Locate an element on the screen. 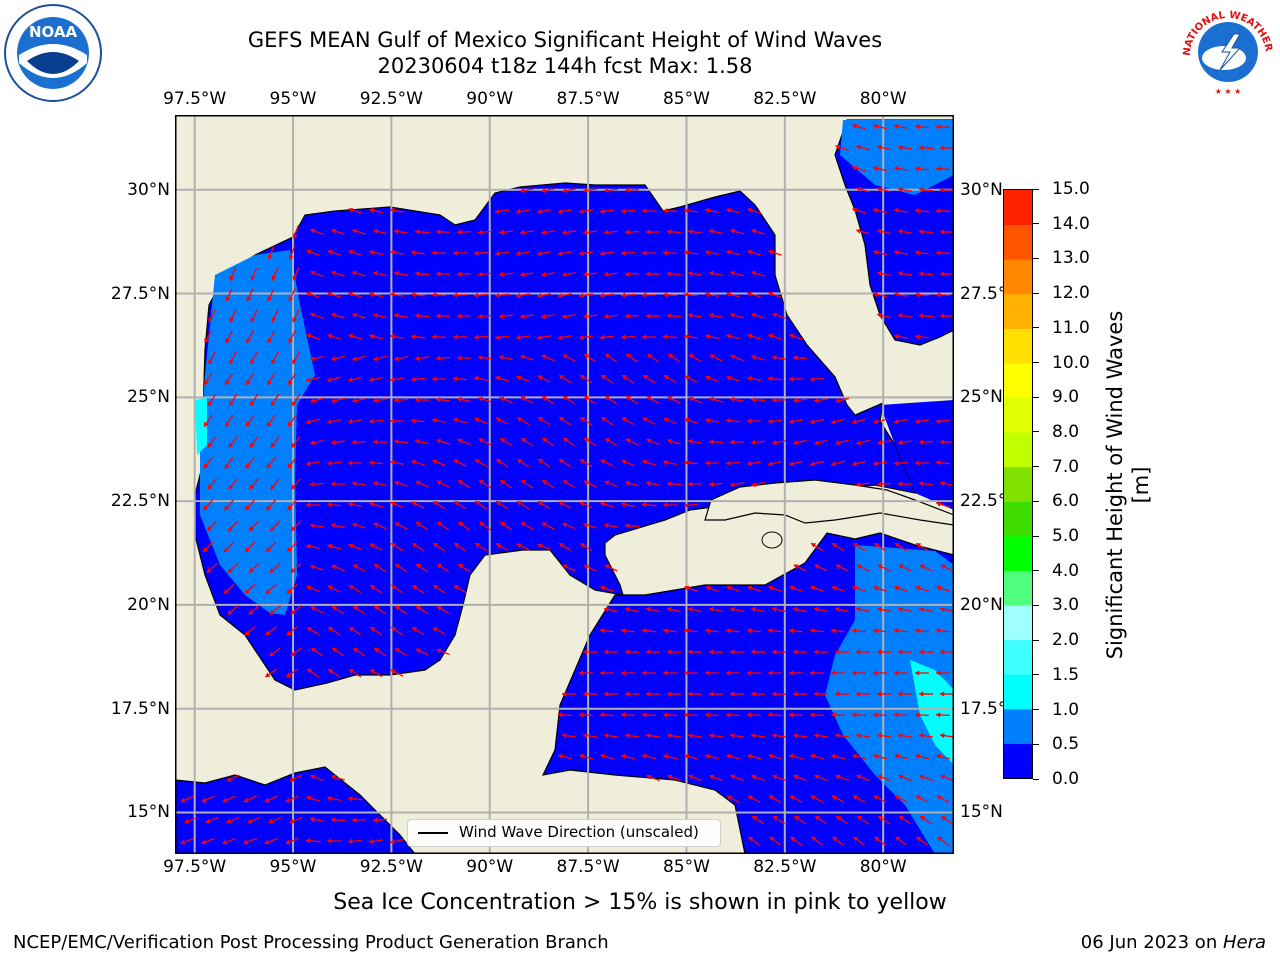 The height and width of the screenshot is (960, 1280). lon-tick-bottom: 92.5°W is located at coordinates (391, 867).